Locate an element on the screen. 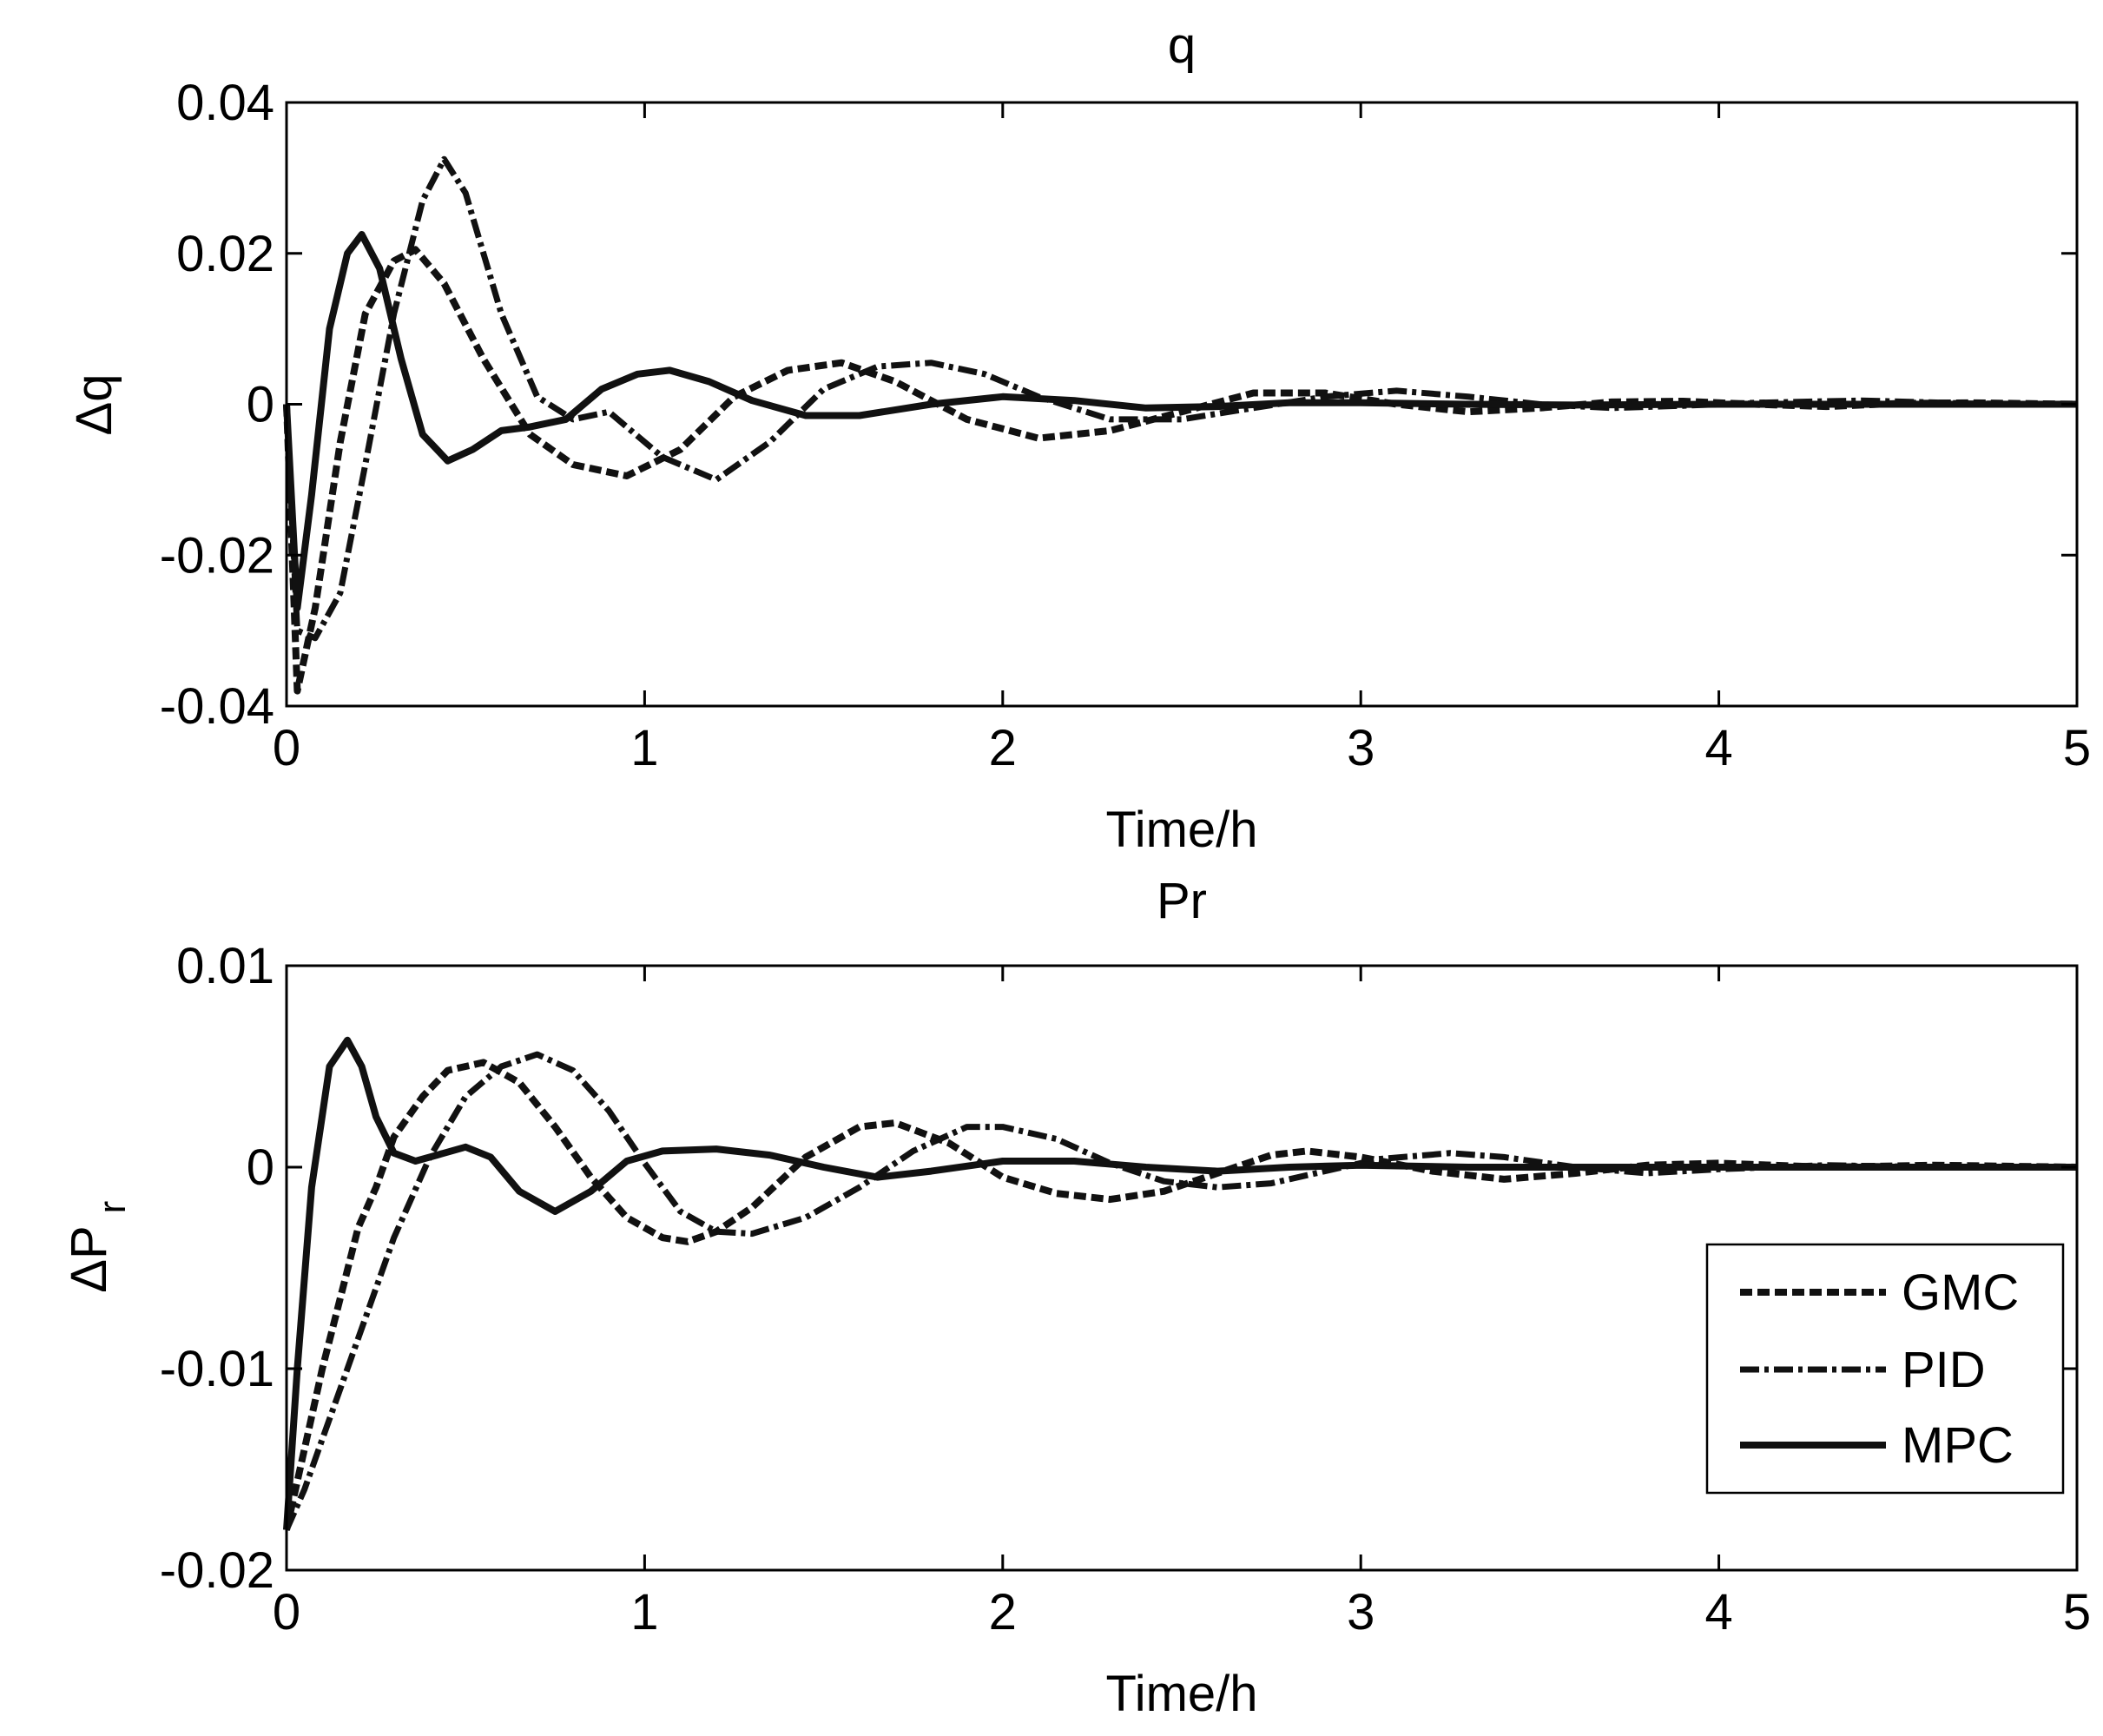  legend-label-pid: PID is located at coordinates (1944, 1370).